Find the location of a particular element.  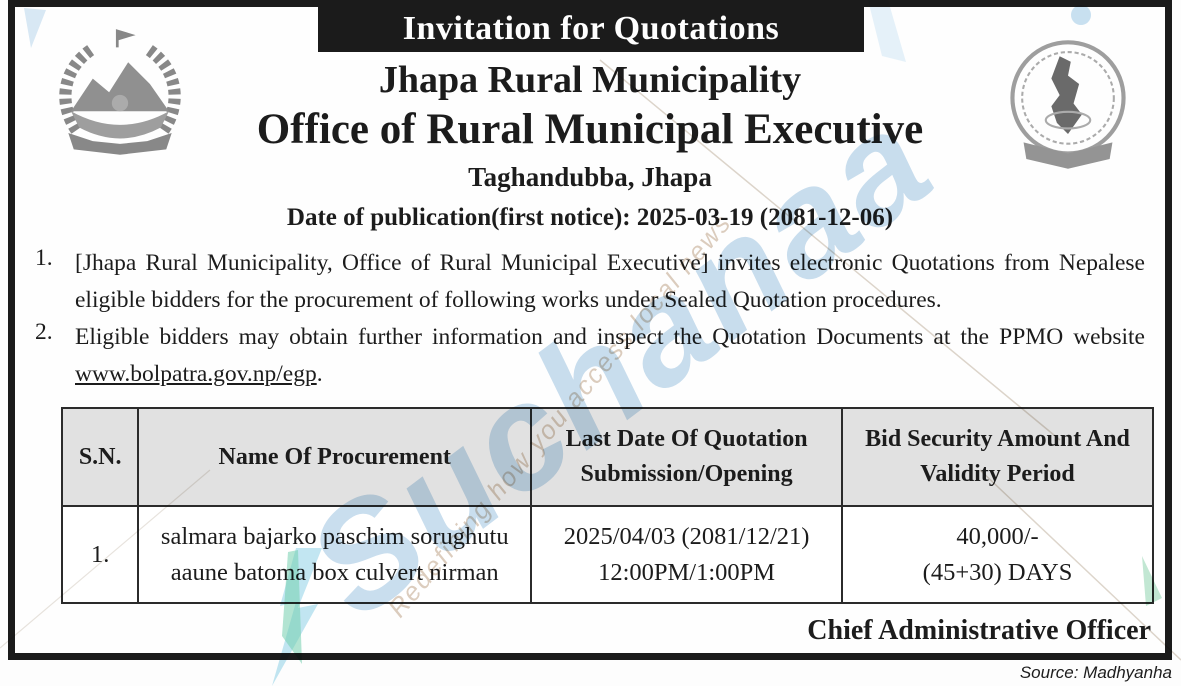

bid-security-line-2: (45+30) DAYS is located at coordinates (997, 572).